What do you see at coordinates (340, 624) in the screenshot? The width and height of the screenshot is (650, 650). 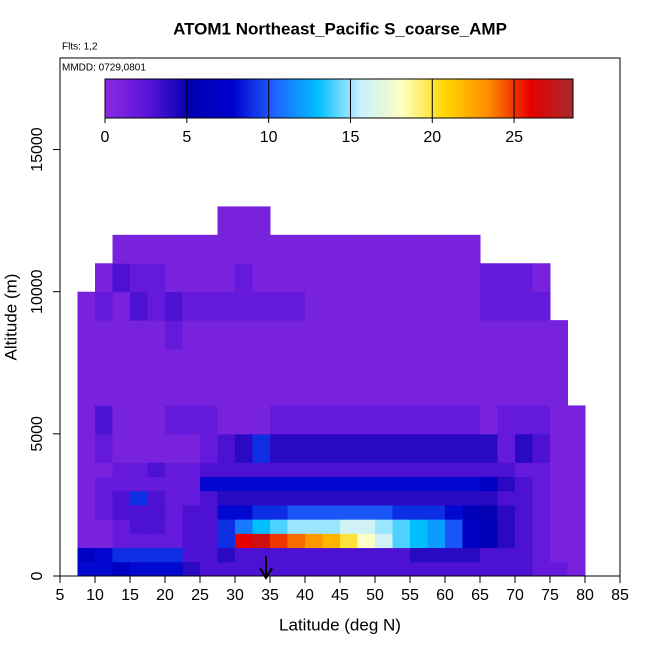 I see `x-axis-title: Latitude (deg N)` at bounding box center [340, 624].